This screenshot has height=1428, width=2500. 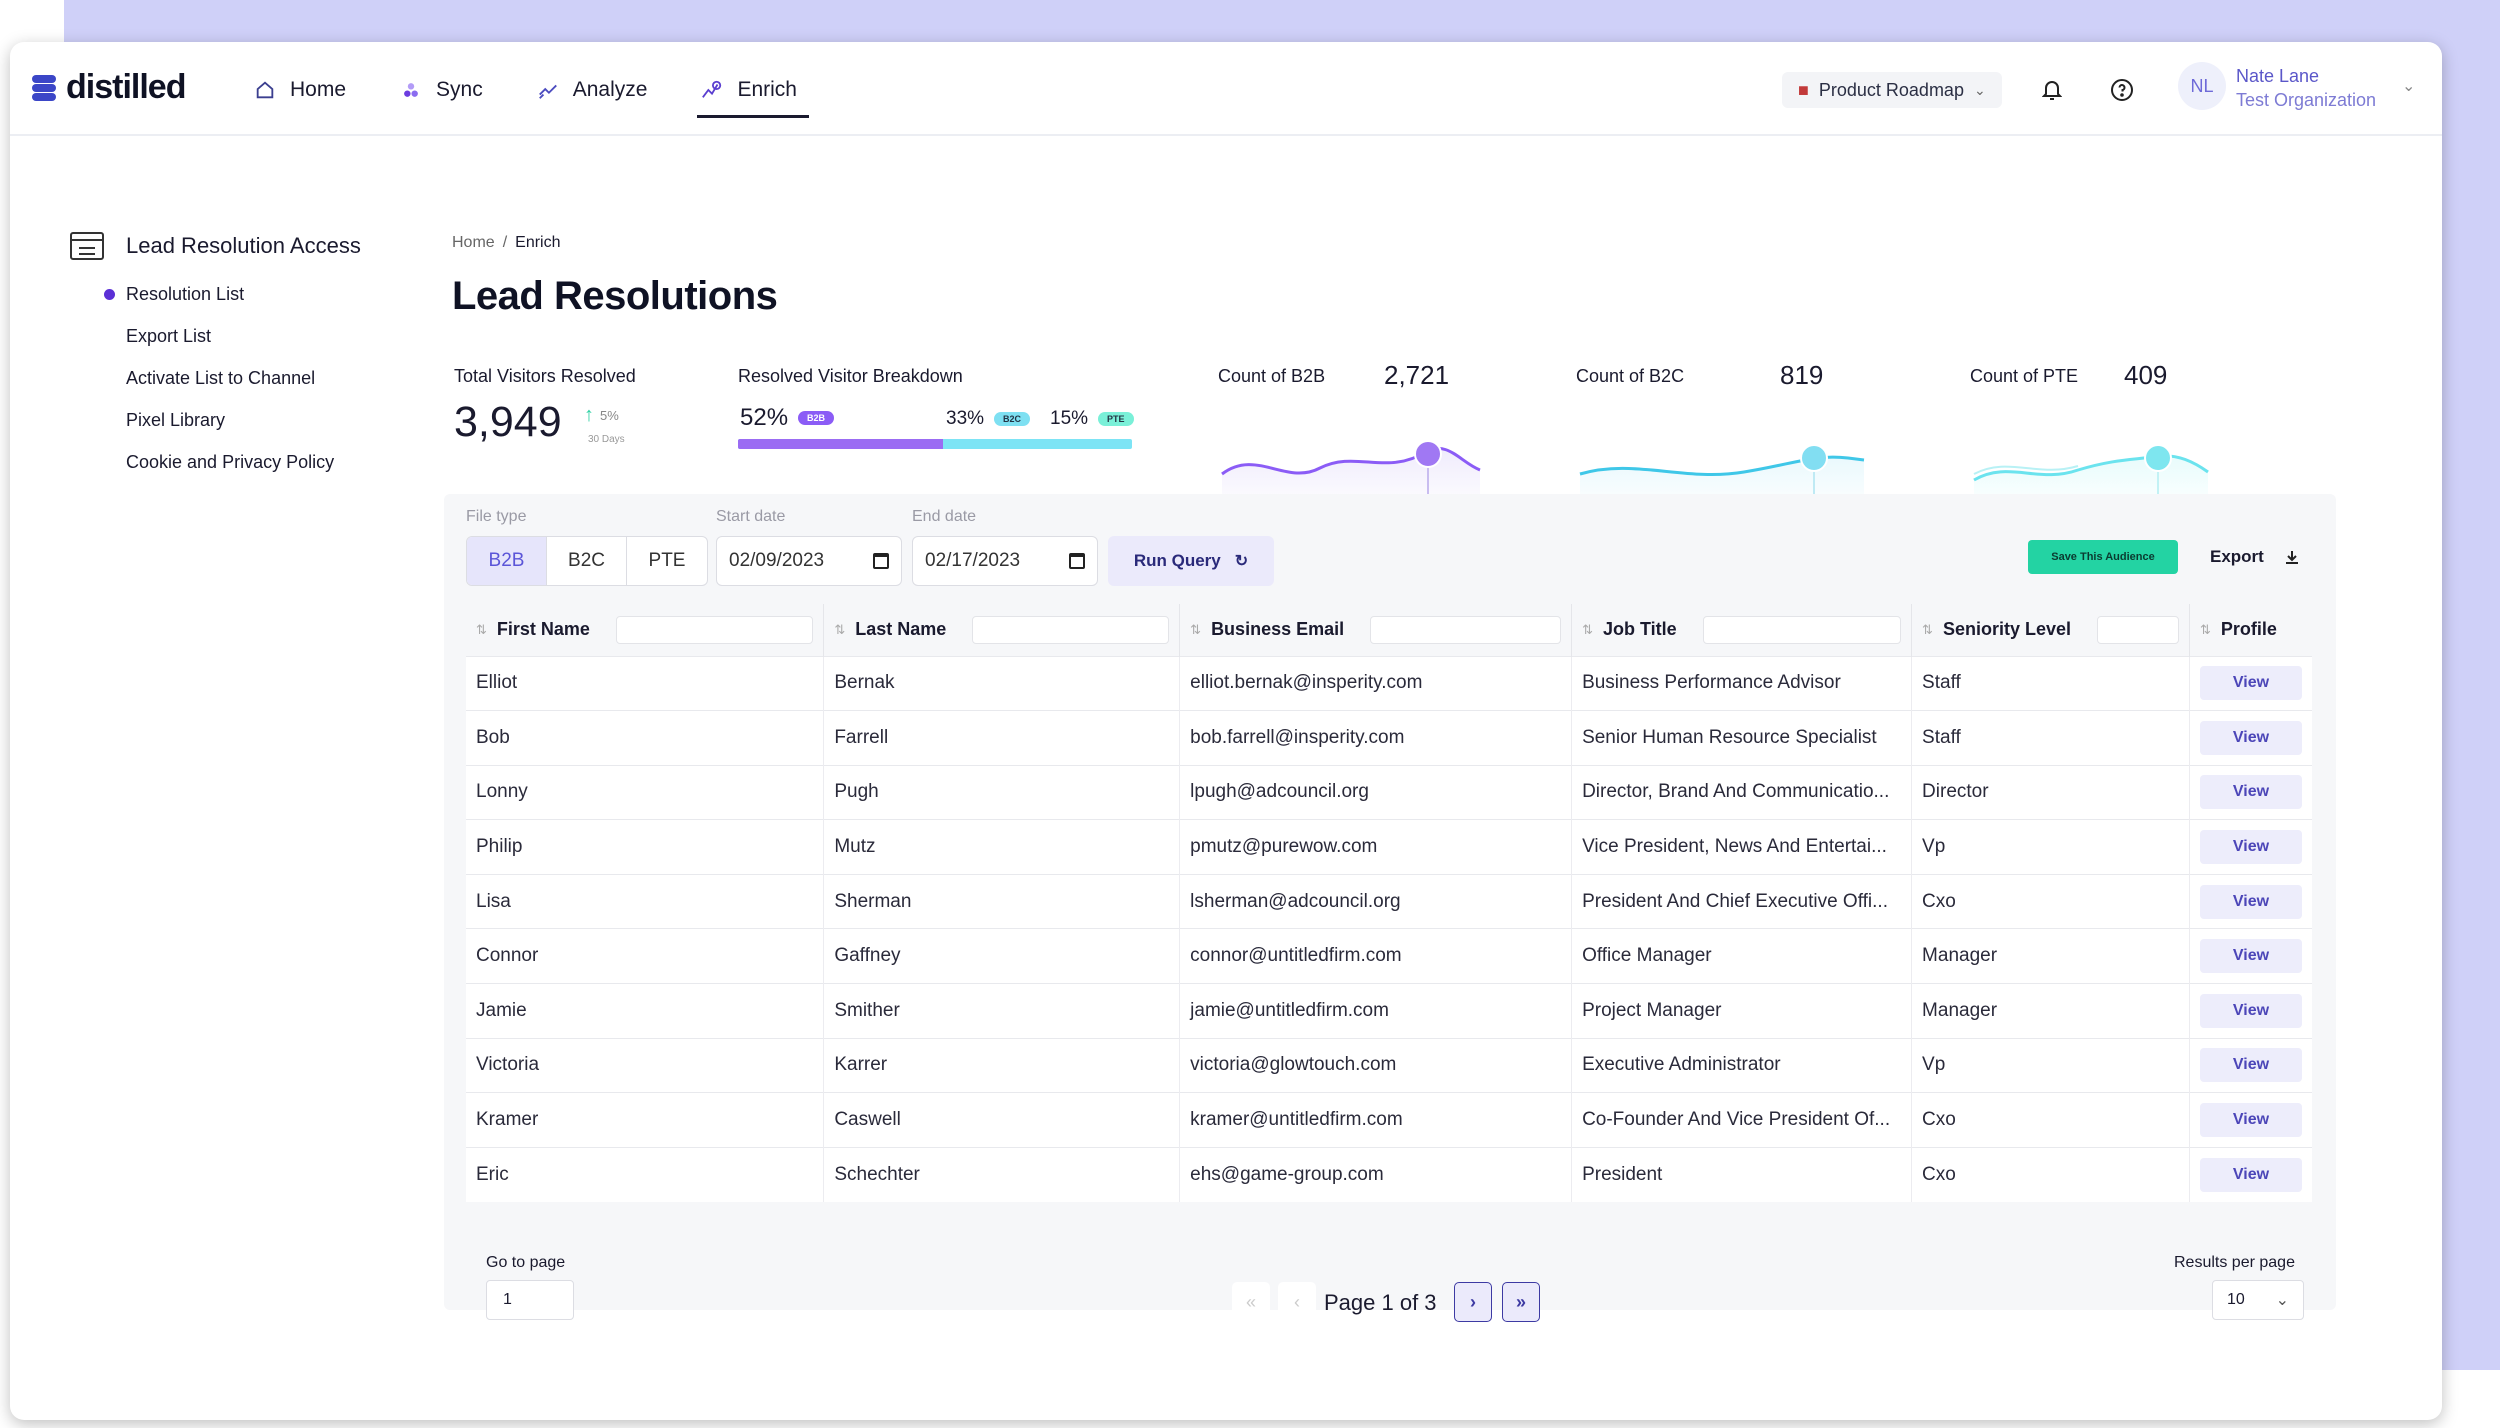 What do you see at coordinates (300, 90) in the screenshot?
I see `nav-home: Home` at bounding box center [300, 90].